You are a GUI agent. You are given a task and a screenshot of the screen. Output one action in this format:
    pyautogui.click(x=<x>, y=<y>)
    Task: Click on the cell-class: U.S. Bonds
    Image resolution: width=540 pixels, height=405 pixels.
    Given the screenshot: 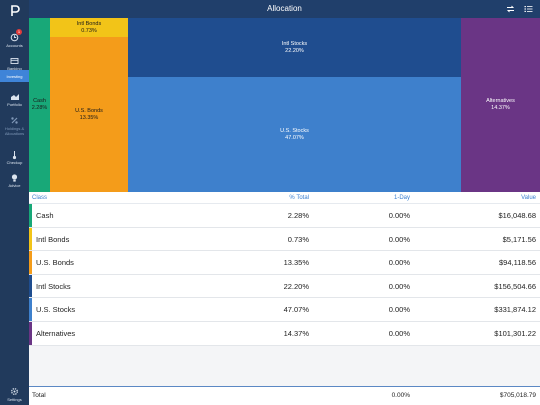 What is the action you would take?
    pyautogui.click(x=55, y=263)
    